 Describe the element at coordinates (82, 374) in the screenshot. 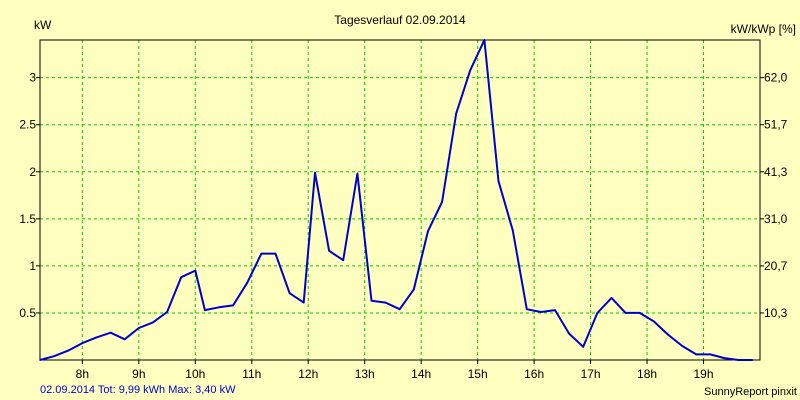

I see `x-tick-label: 8h` at that location.